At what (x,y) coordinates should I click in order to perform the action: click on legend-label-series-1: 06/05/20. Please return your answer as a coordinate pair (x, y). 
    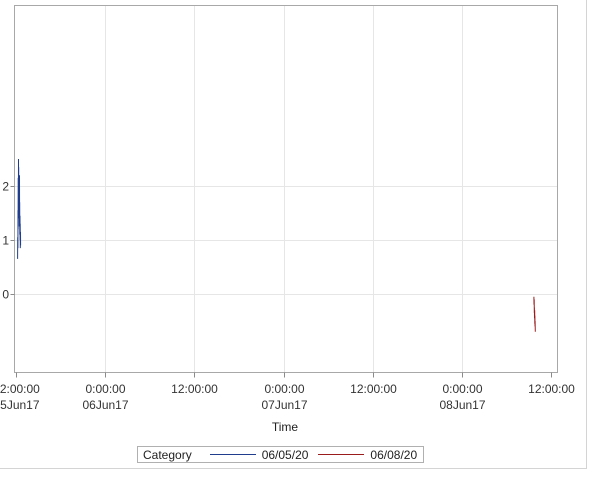
    Looking at the image, I should click on (285, 454).